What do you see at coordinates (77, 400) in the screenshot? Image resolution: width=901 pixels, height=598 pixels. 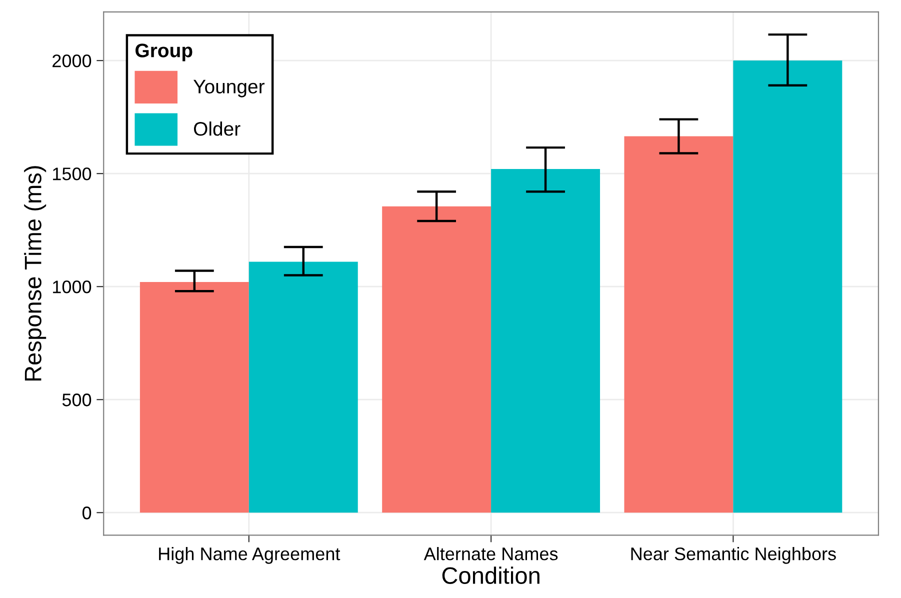 I see `y-tick-label: 500` at bounding box center [77, 400].